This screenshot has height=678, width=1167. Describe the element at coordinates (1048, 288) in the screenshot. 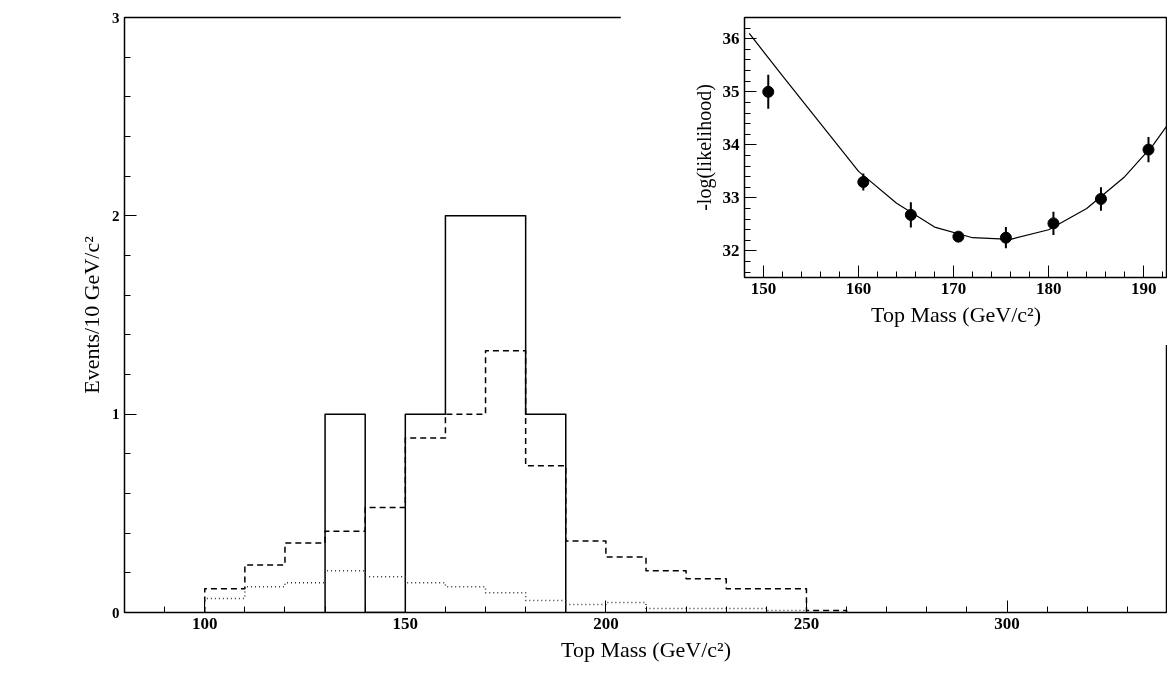

I see `x-tick-label: 180` at that location.